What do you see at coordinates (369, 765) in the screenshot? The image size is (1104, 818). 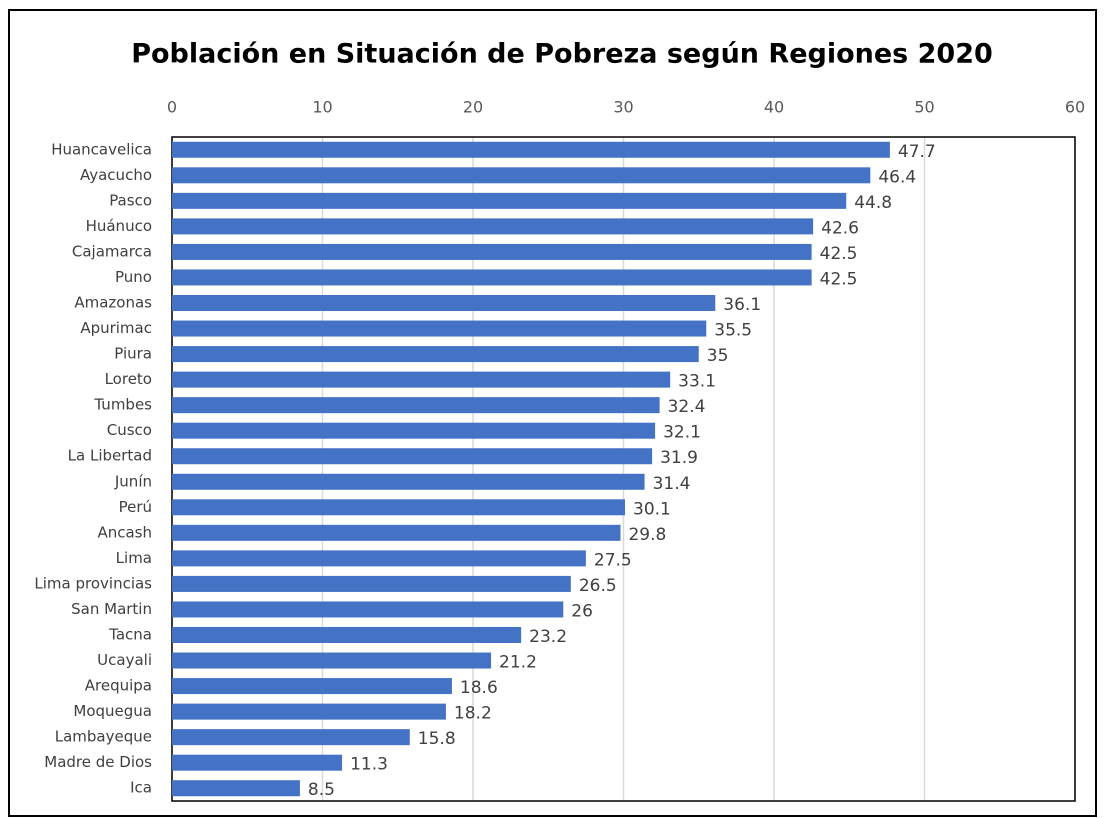 I see `data-label: 11.3` at bounding box center [369, 765].